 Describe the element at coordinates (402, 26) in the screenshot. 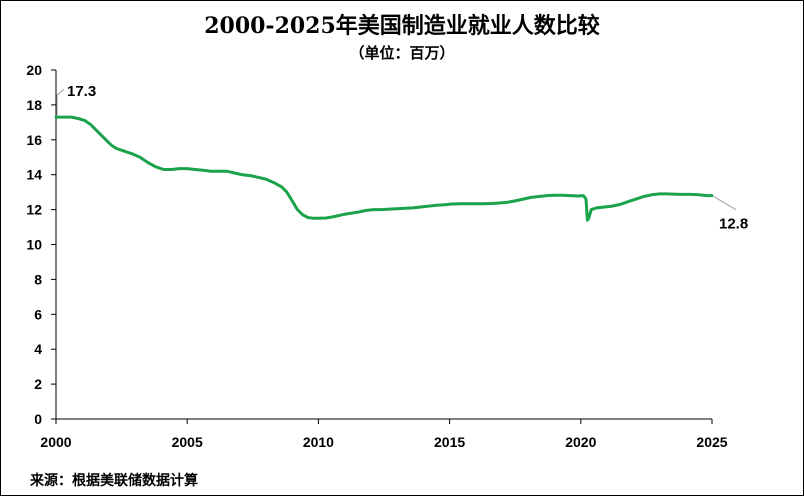

I see `chart-title: 2000-2025年美国制造业就业人数比较` at that location.